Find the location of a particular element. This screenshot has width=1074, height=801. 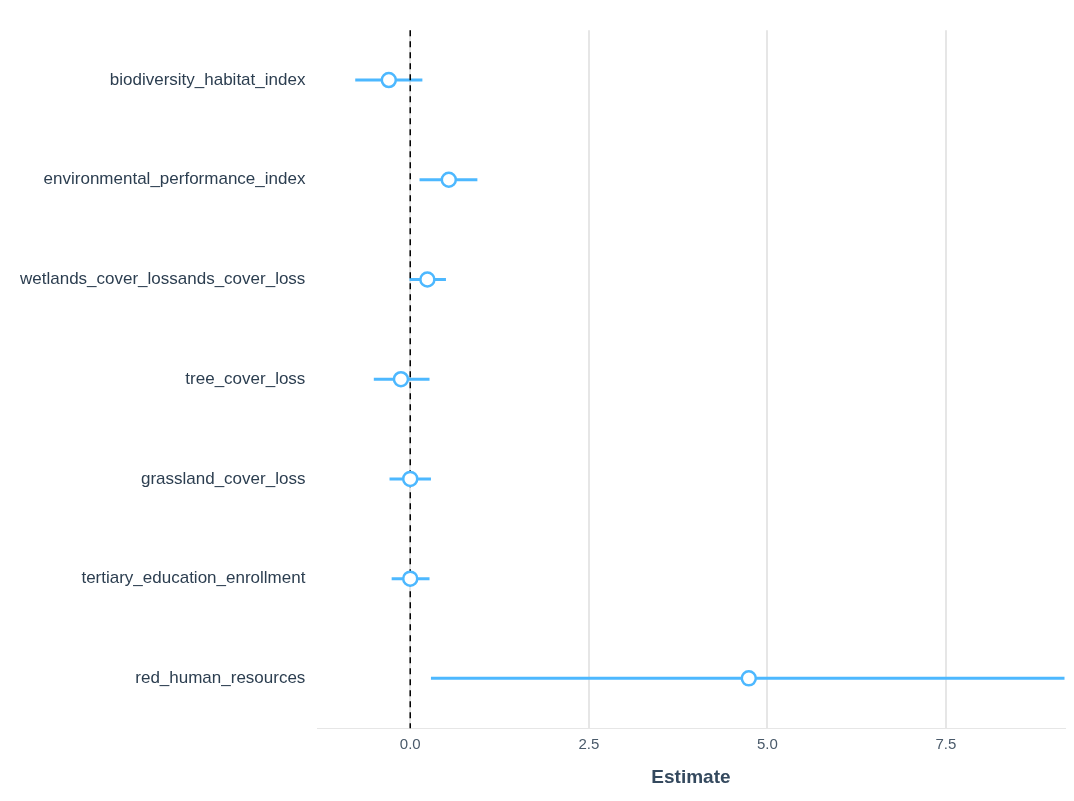

x-tick-label: 7.5 is located at coordinates (946, 744).